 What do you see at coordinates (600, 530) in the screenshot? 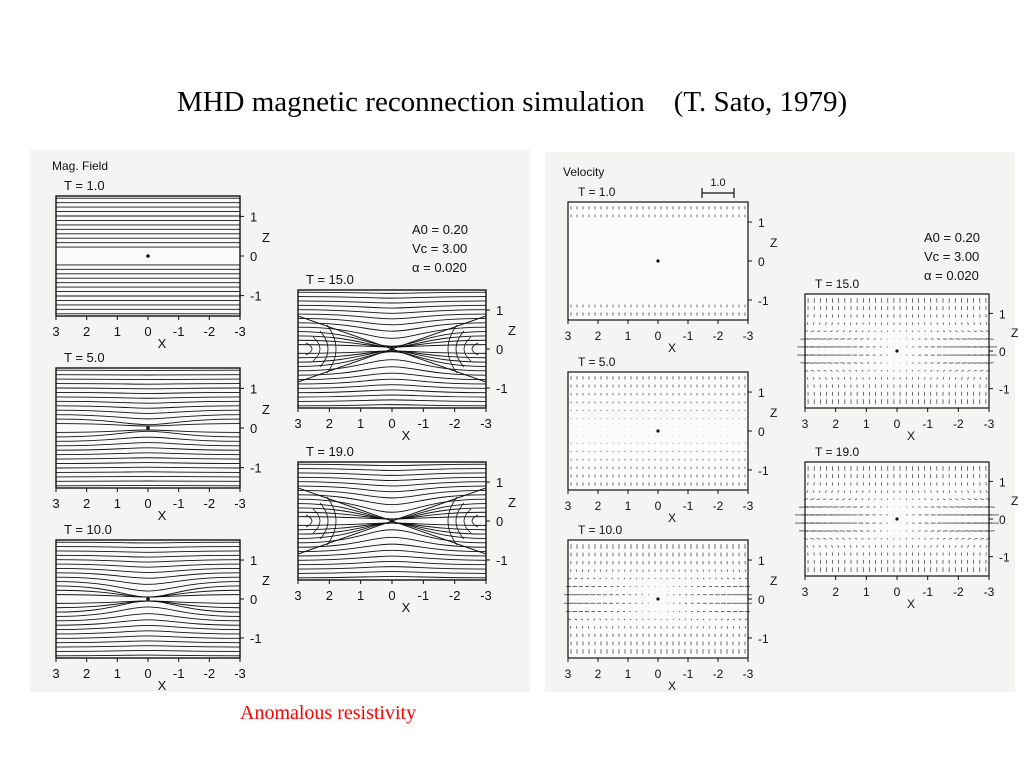
I see `panel-time-label: T = 10.0` at bounding box center [600, 530].